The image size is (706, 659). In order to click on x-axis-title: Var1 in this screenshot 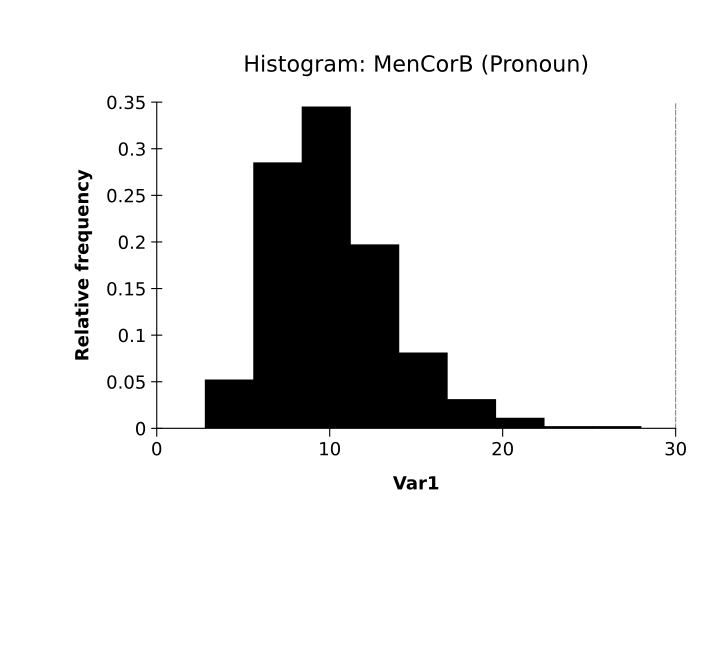, I will do `click(415, 483)`.